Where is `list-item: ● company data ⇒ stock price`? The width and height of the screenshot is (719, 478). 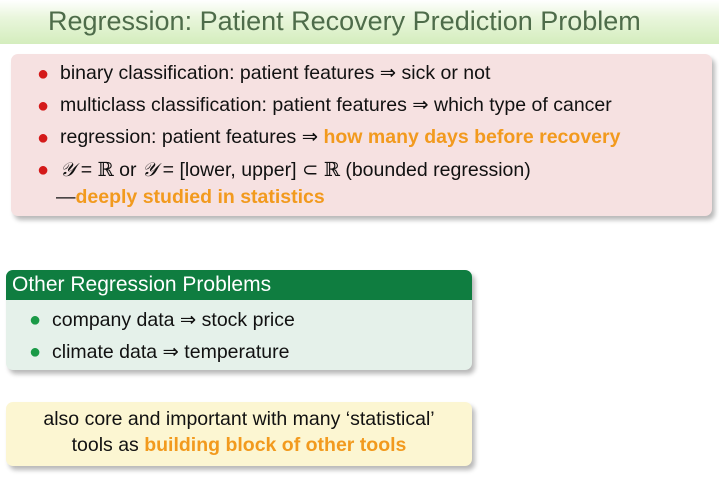
list-item: ● company data ⇒ stock price is located at coordinates (161, 322).